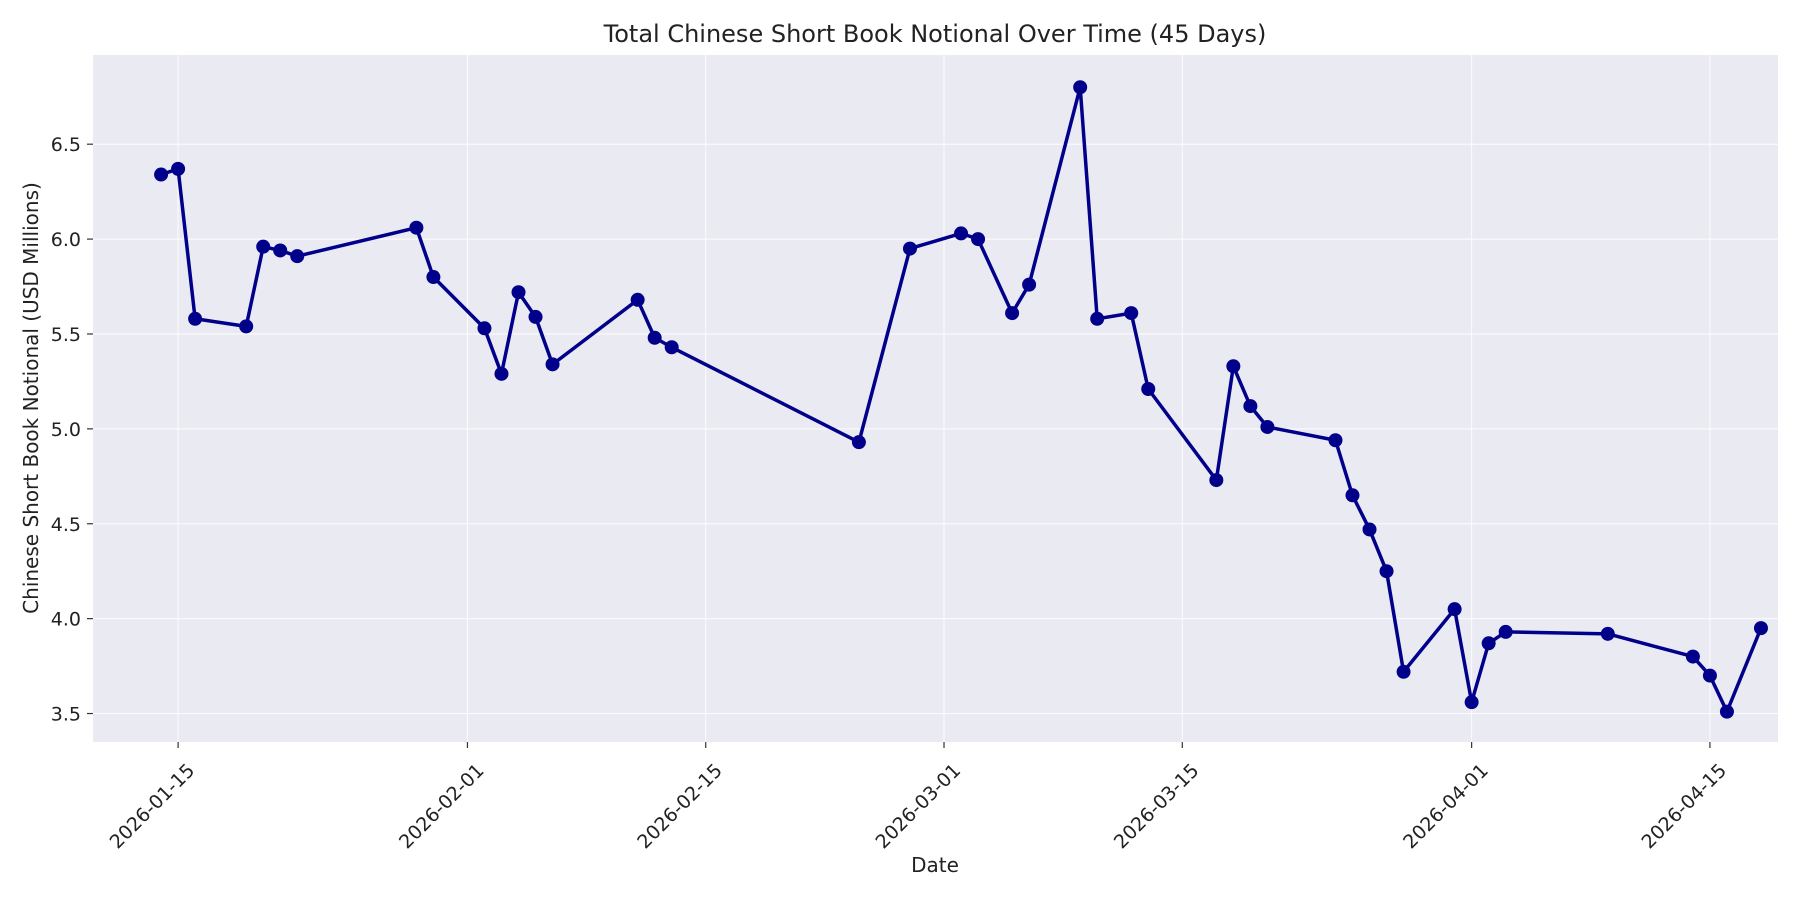 The image size is (1800, 900). Describe the element at coordinates (66, 620) in the screenshot. I see `y-tick-label: 4.0` at that location.